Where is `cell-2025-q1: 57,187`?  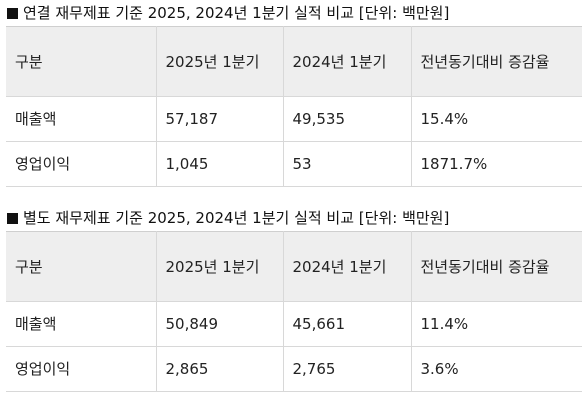
cell-2025-q1: 57,187 is located at coordinates (220, 119).